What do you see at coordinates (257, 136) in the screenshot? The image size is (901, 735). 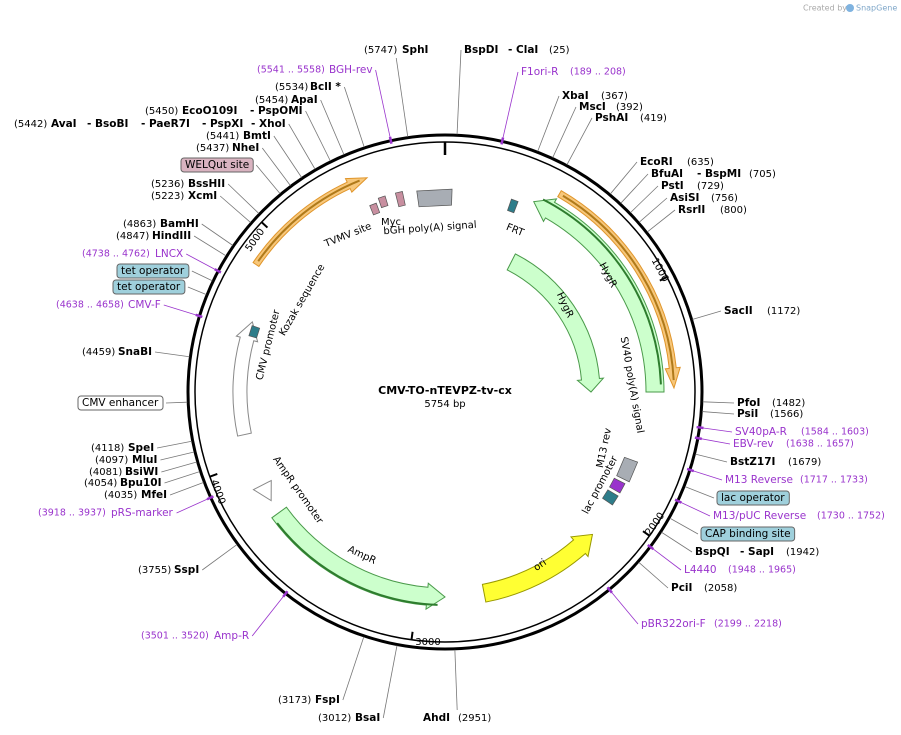 I see `site-name: BmtI` at bounding box center [257, 136].